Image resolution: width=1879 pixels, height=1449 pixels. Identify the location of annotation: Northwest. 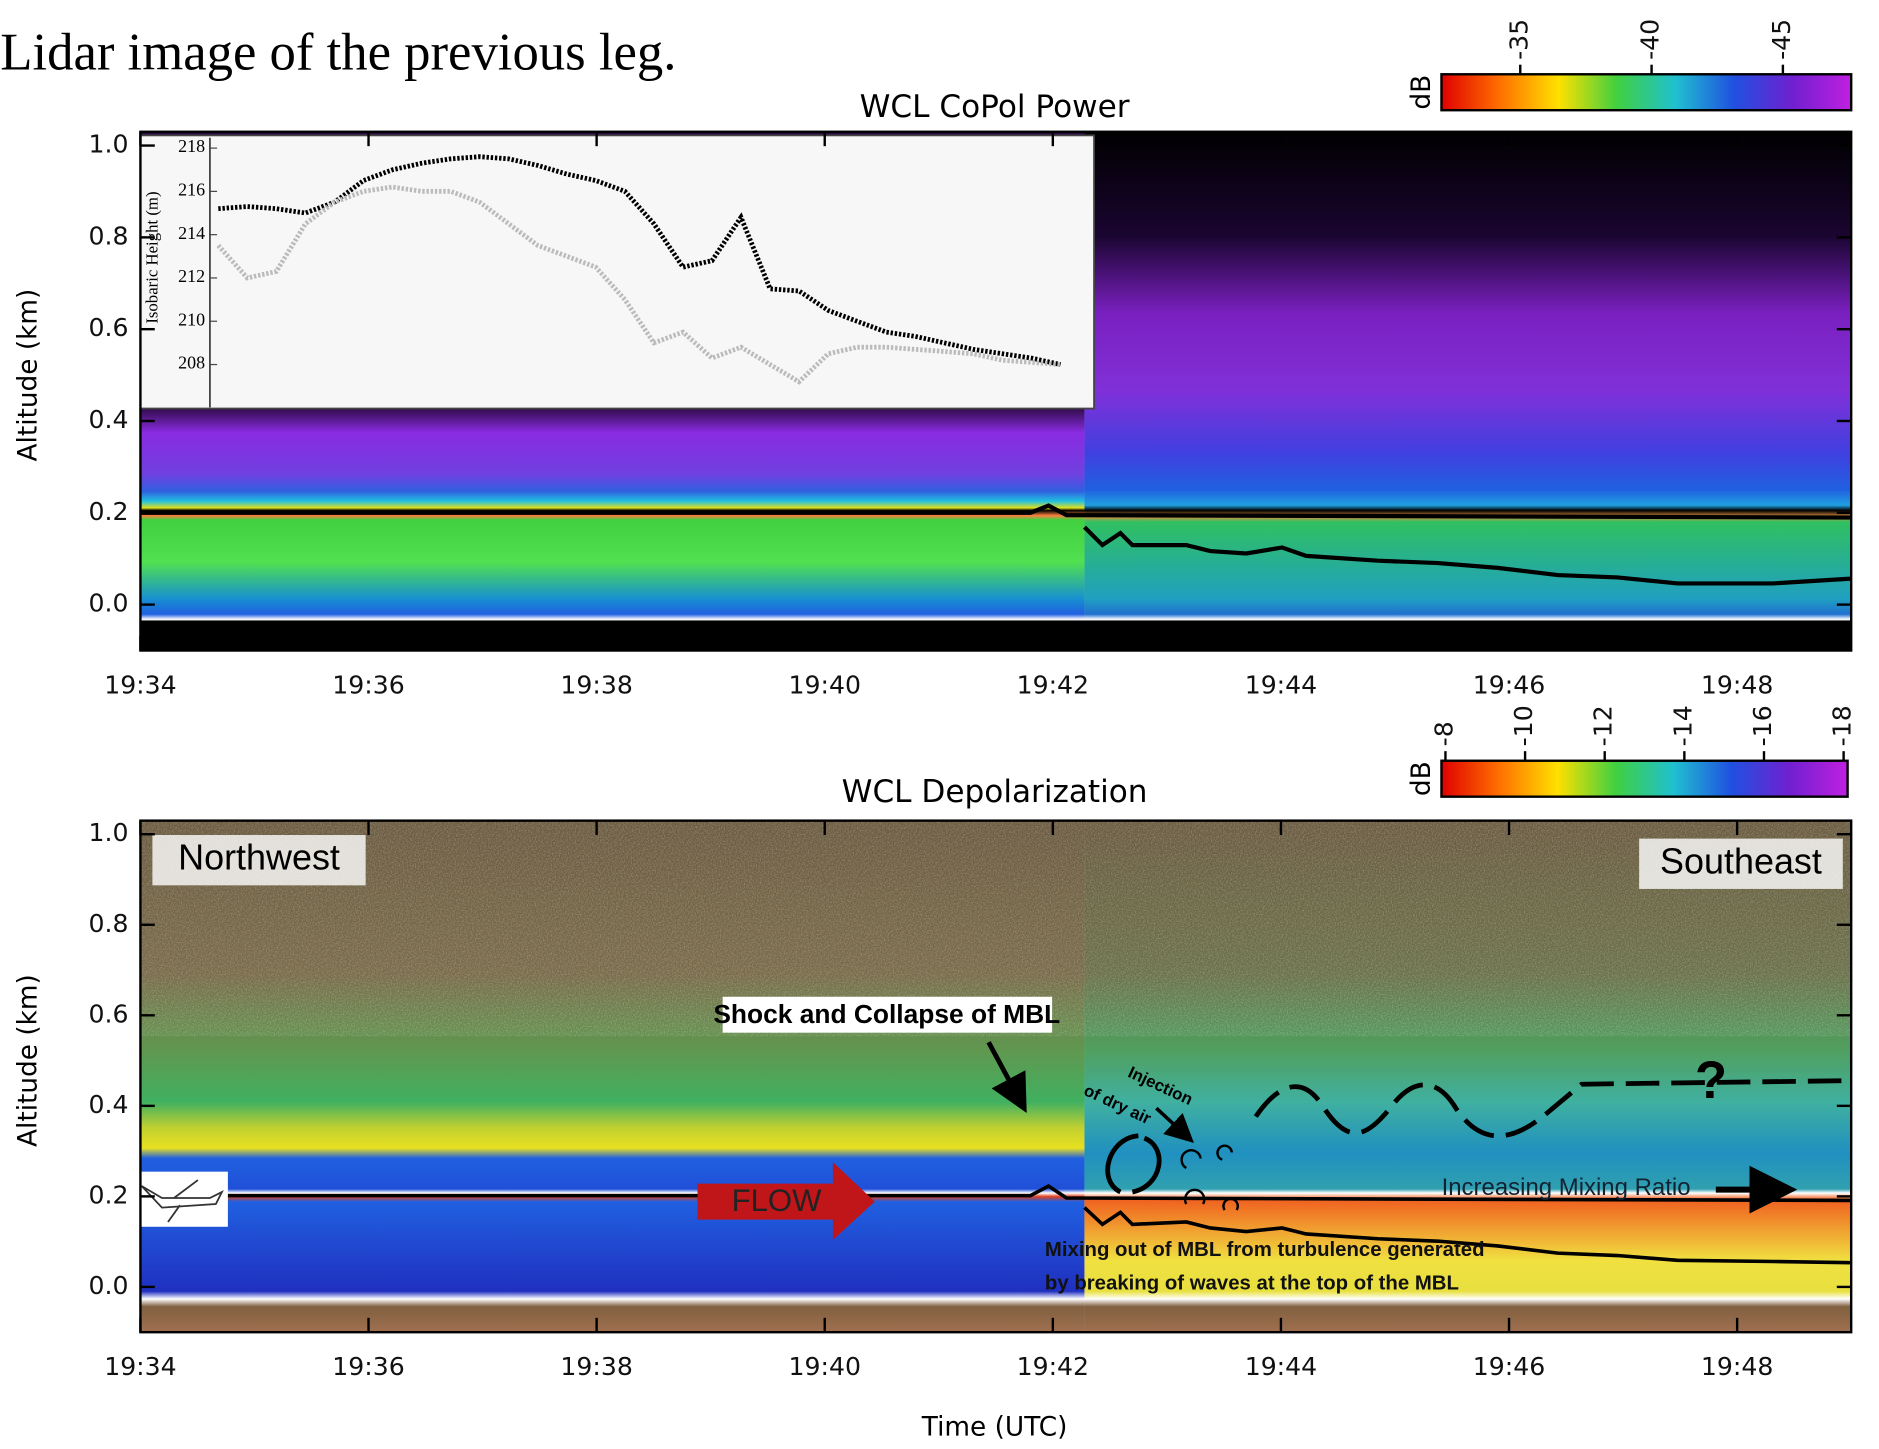
(259, 857).